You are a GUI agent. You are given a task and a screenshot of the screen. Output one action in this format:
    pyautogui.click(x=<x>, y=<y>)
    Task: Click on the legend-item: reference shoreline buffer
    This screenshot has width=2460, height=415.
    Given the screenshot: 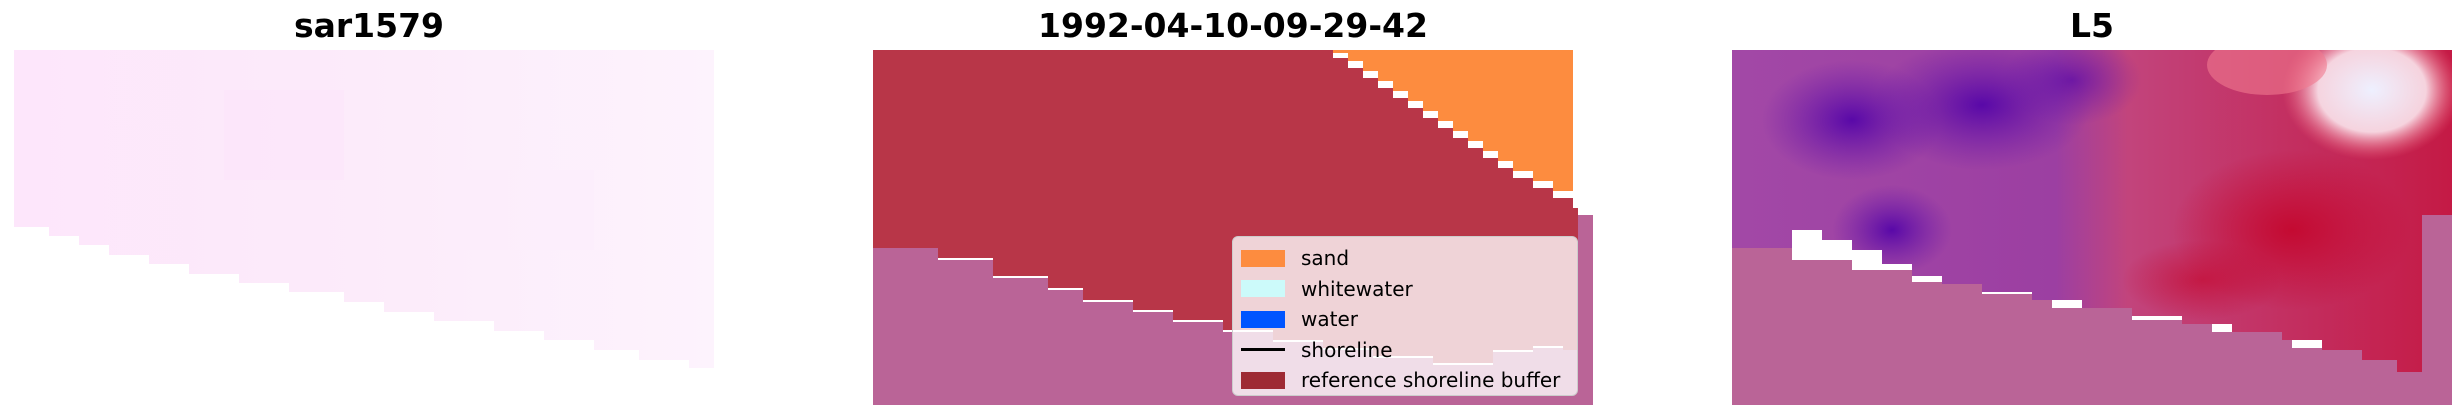 What is the action you would take?
    pyautogui.click(x=1405, y=380)
    